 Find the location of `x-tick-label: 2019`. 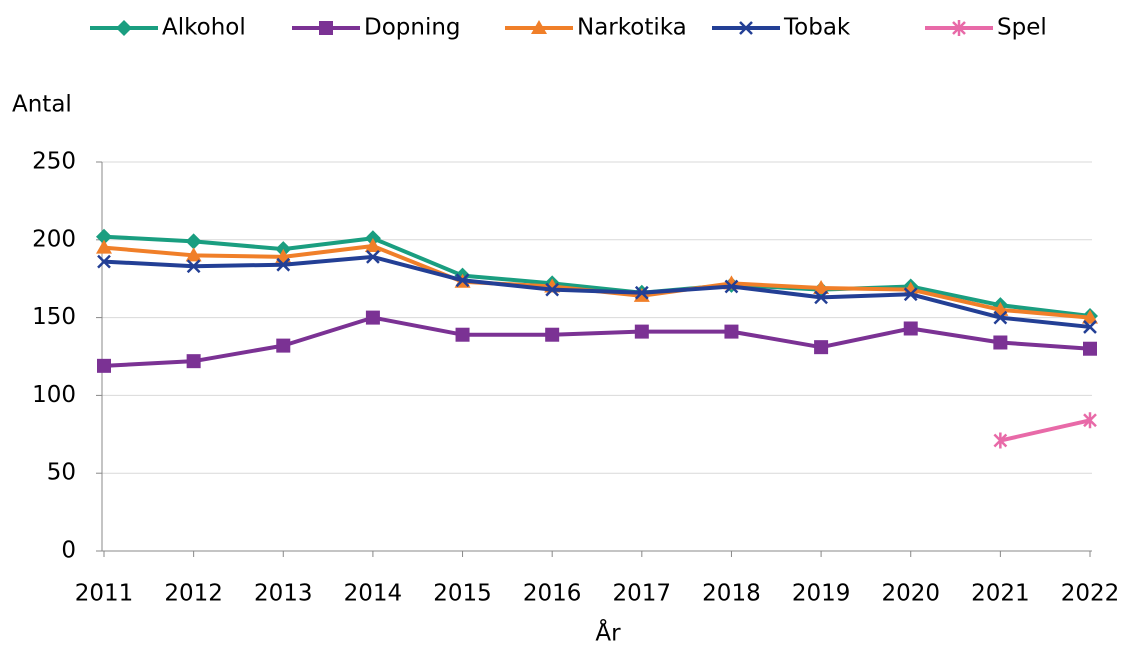

x-tick-label: 2019 is located at coordinates (821, 594).